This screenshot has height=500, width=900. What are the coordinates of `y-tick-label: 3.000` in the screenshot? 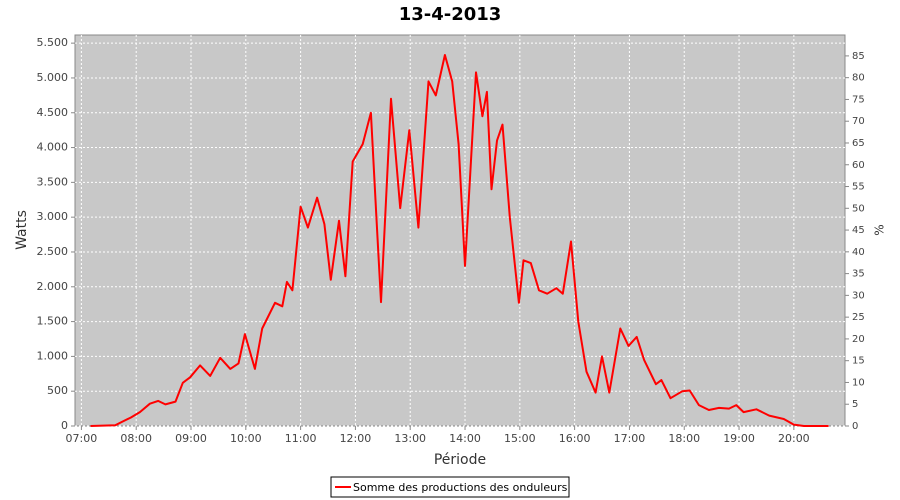 It's located at (53, 216).